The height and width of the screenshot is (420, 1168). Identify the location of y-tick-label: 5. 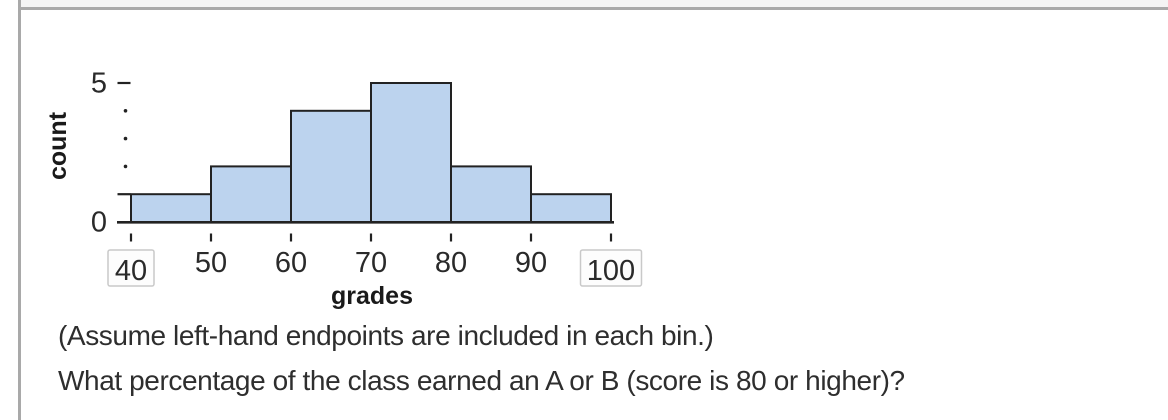
(99, 84).